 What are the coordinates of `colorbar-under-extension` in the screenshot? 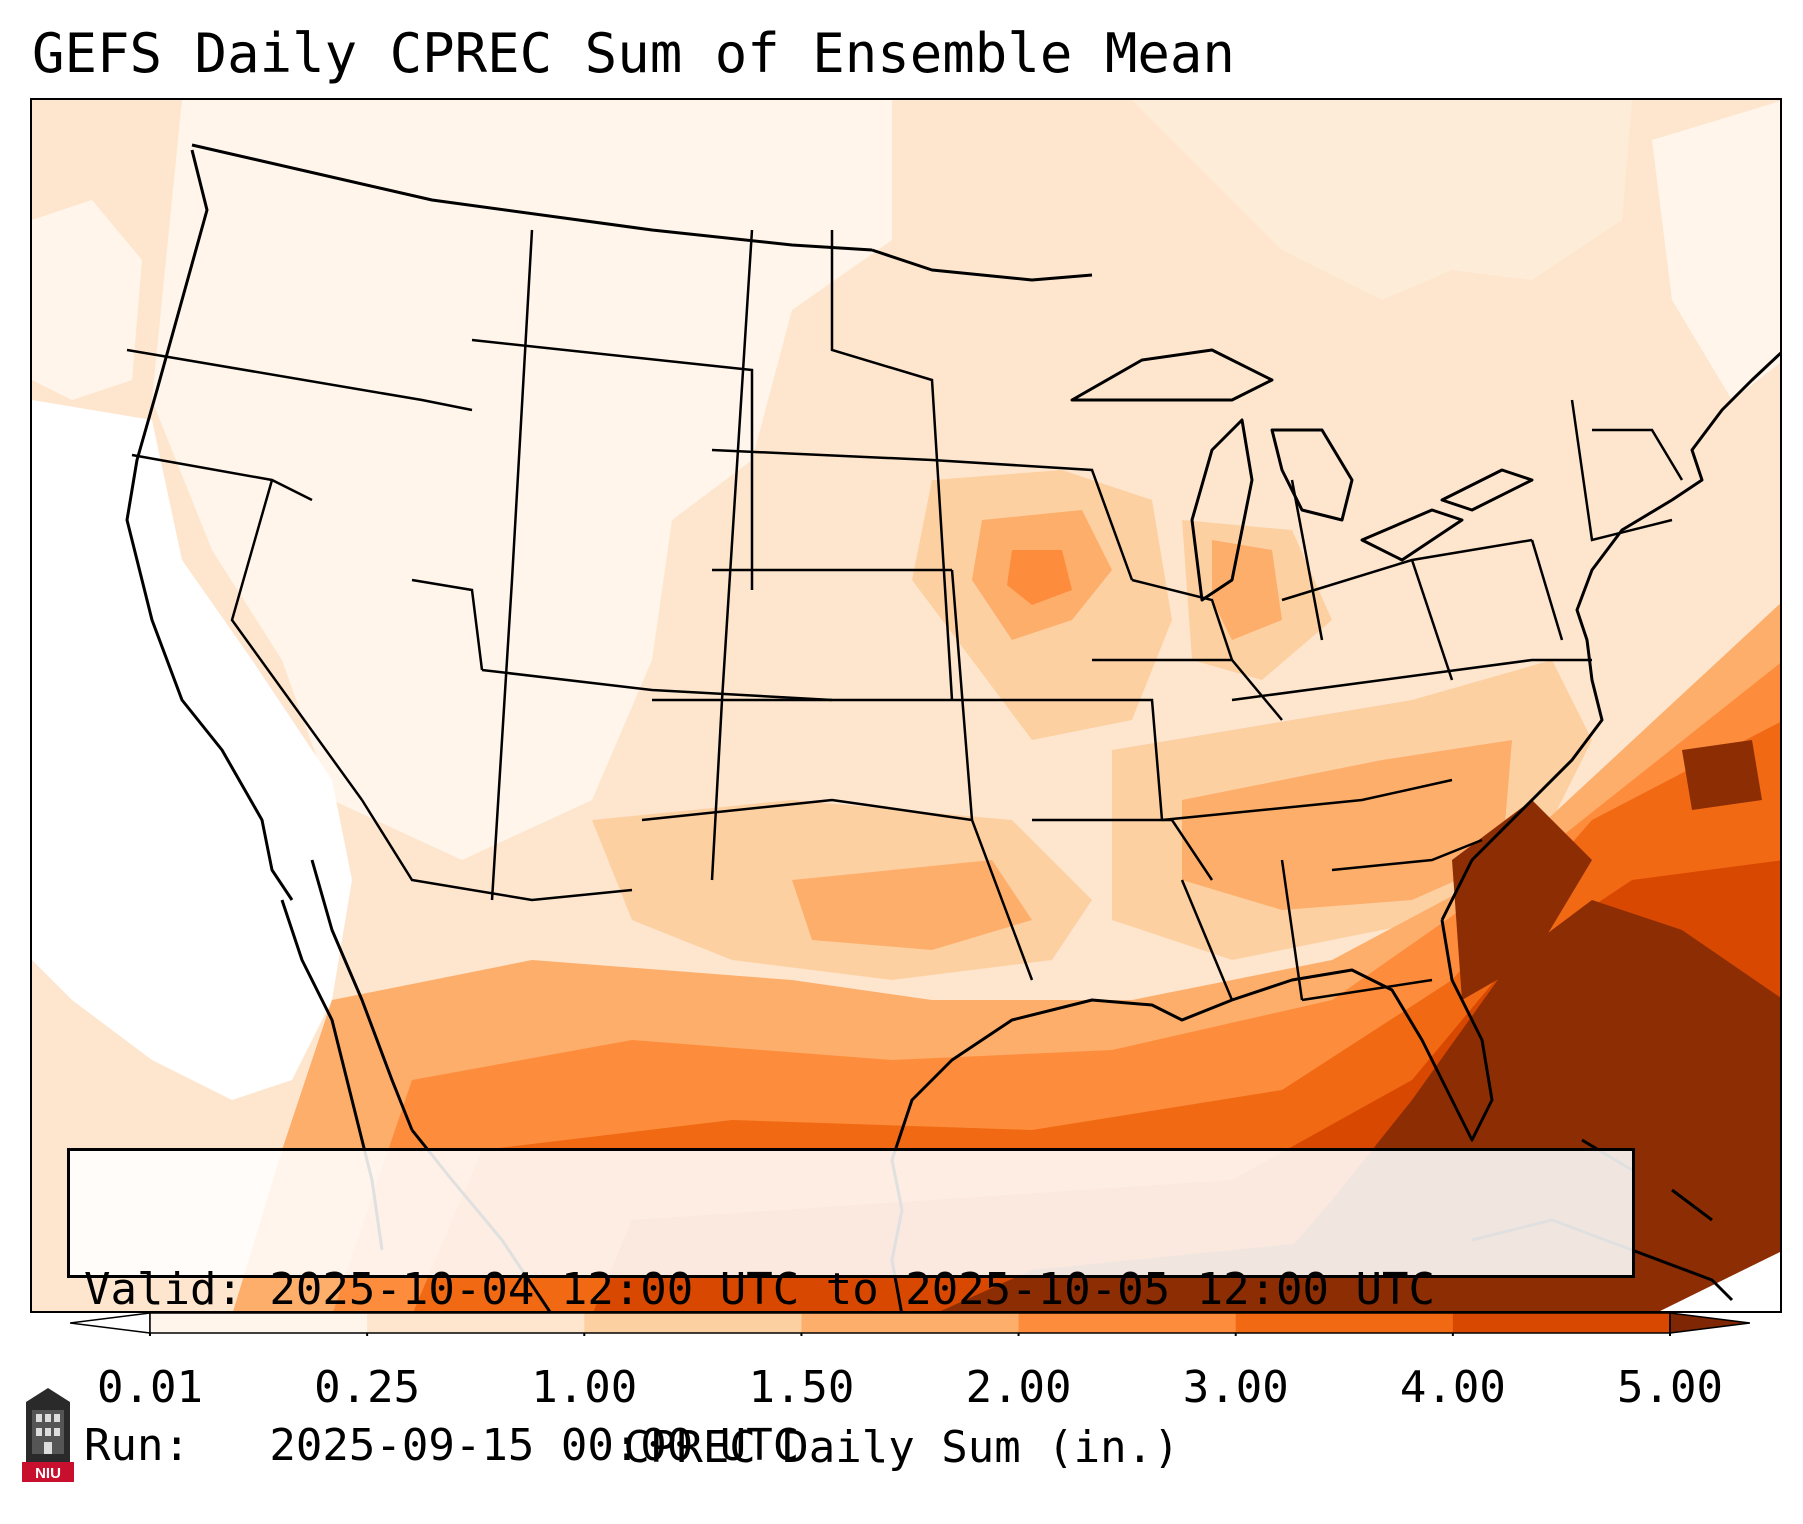 It's located at (110, 1323).